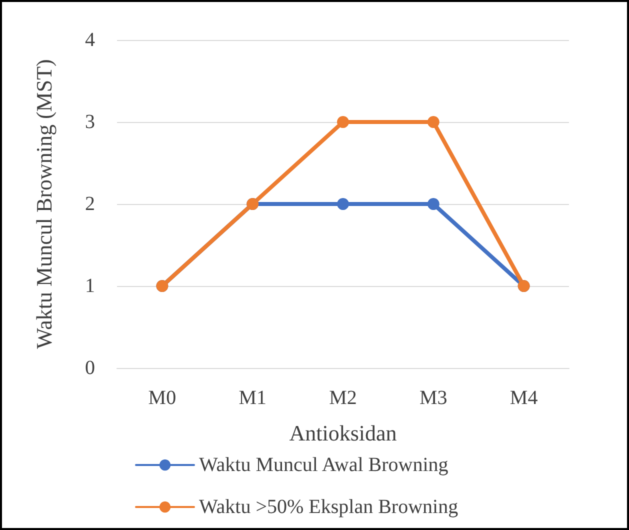 The height and width of the screenshot is (530, 629). Describe the element at coordinates (90, 368) in the screenshot. I see `y-tick-label: 0` at that location.